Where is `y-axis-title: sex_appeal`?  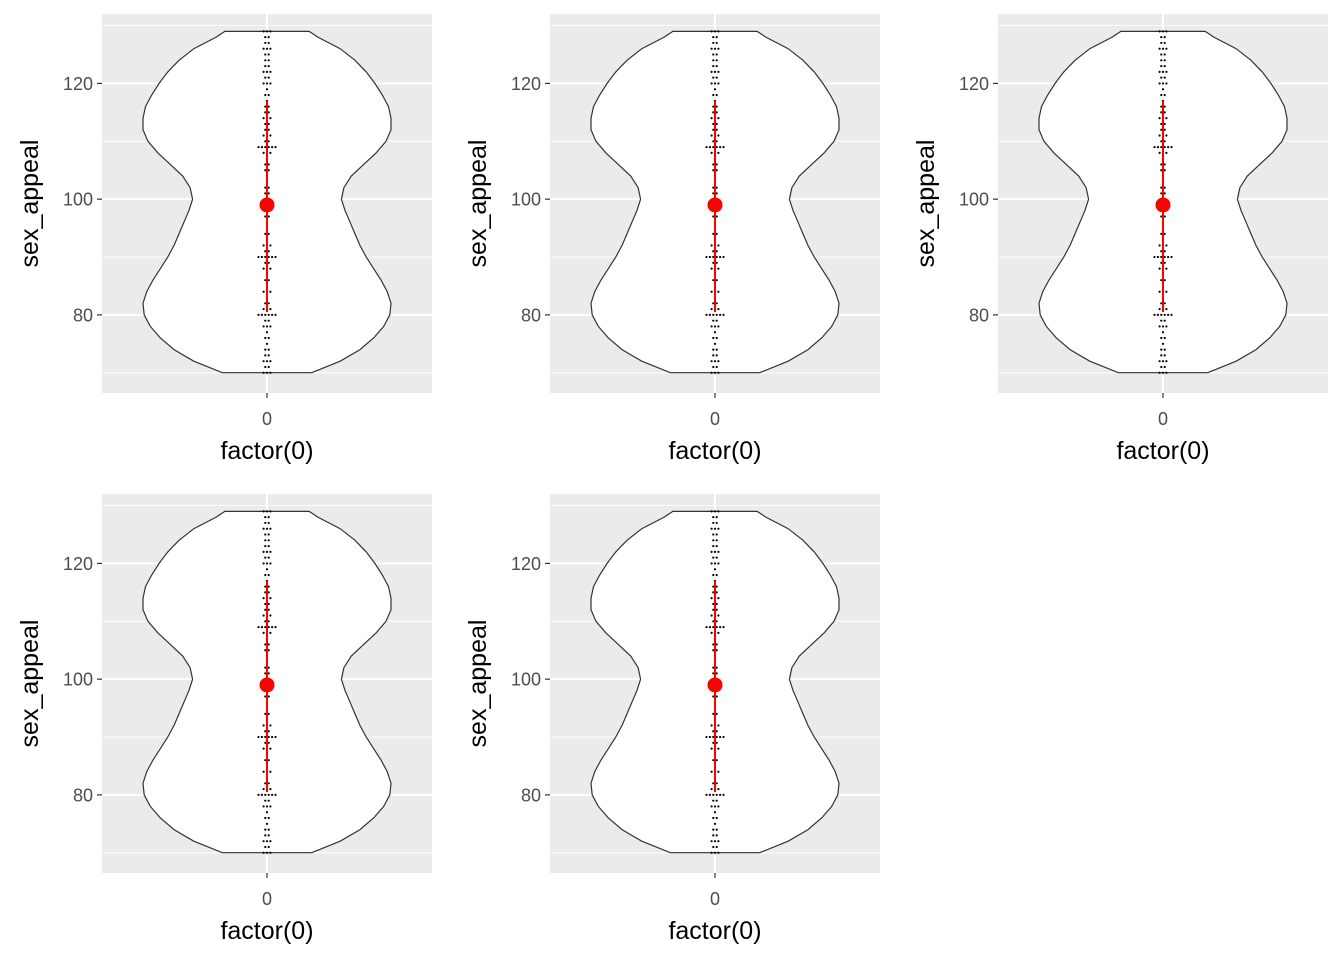
y-axis-title: sex_appeal is located at coordinates (30, 204).